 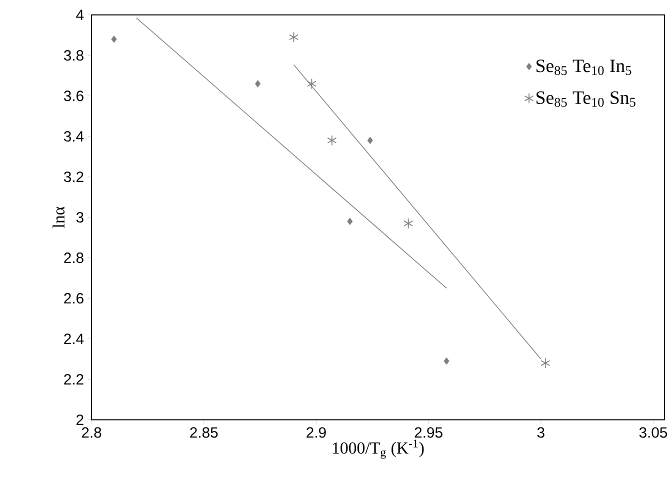 What do you see at coordinates (540, 432) in the screenshot?
I see `x-tick-label: 3` at bounding box center [540, 432].